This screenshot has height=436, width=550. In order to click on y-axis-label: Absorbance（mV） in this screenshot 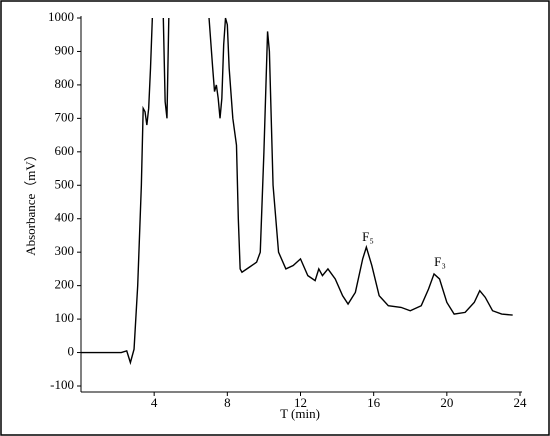, I will do `click(30, 202)`.